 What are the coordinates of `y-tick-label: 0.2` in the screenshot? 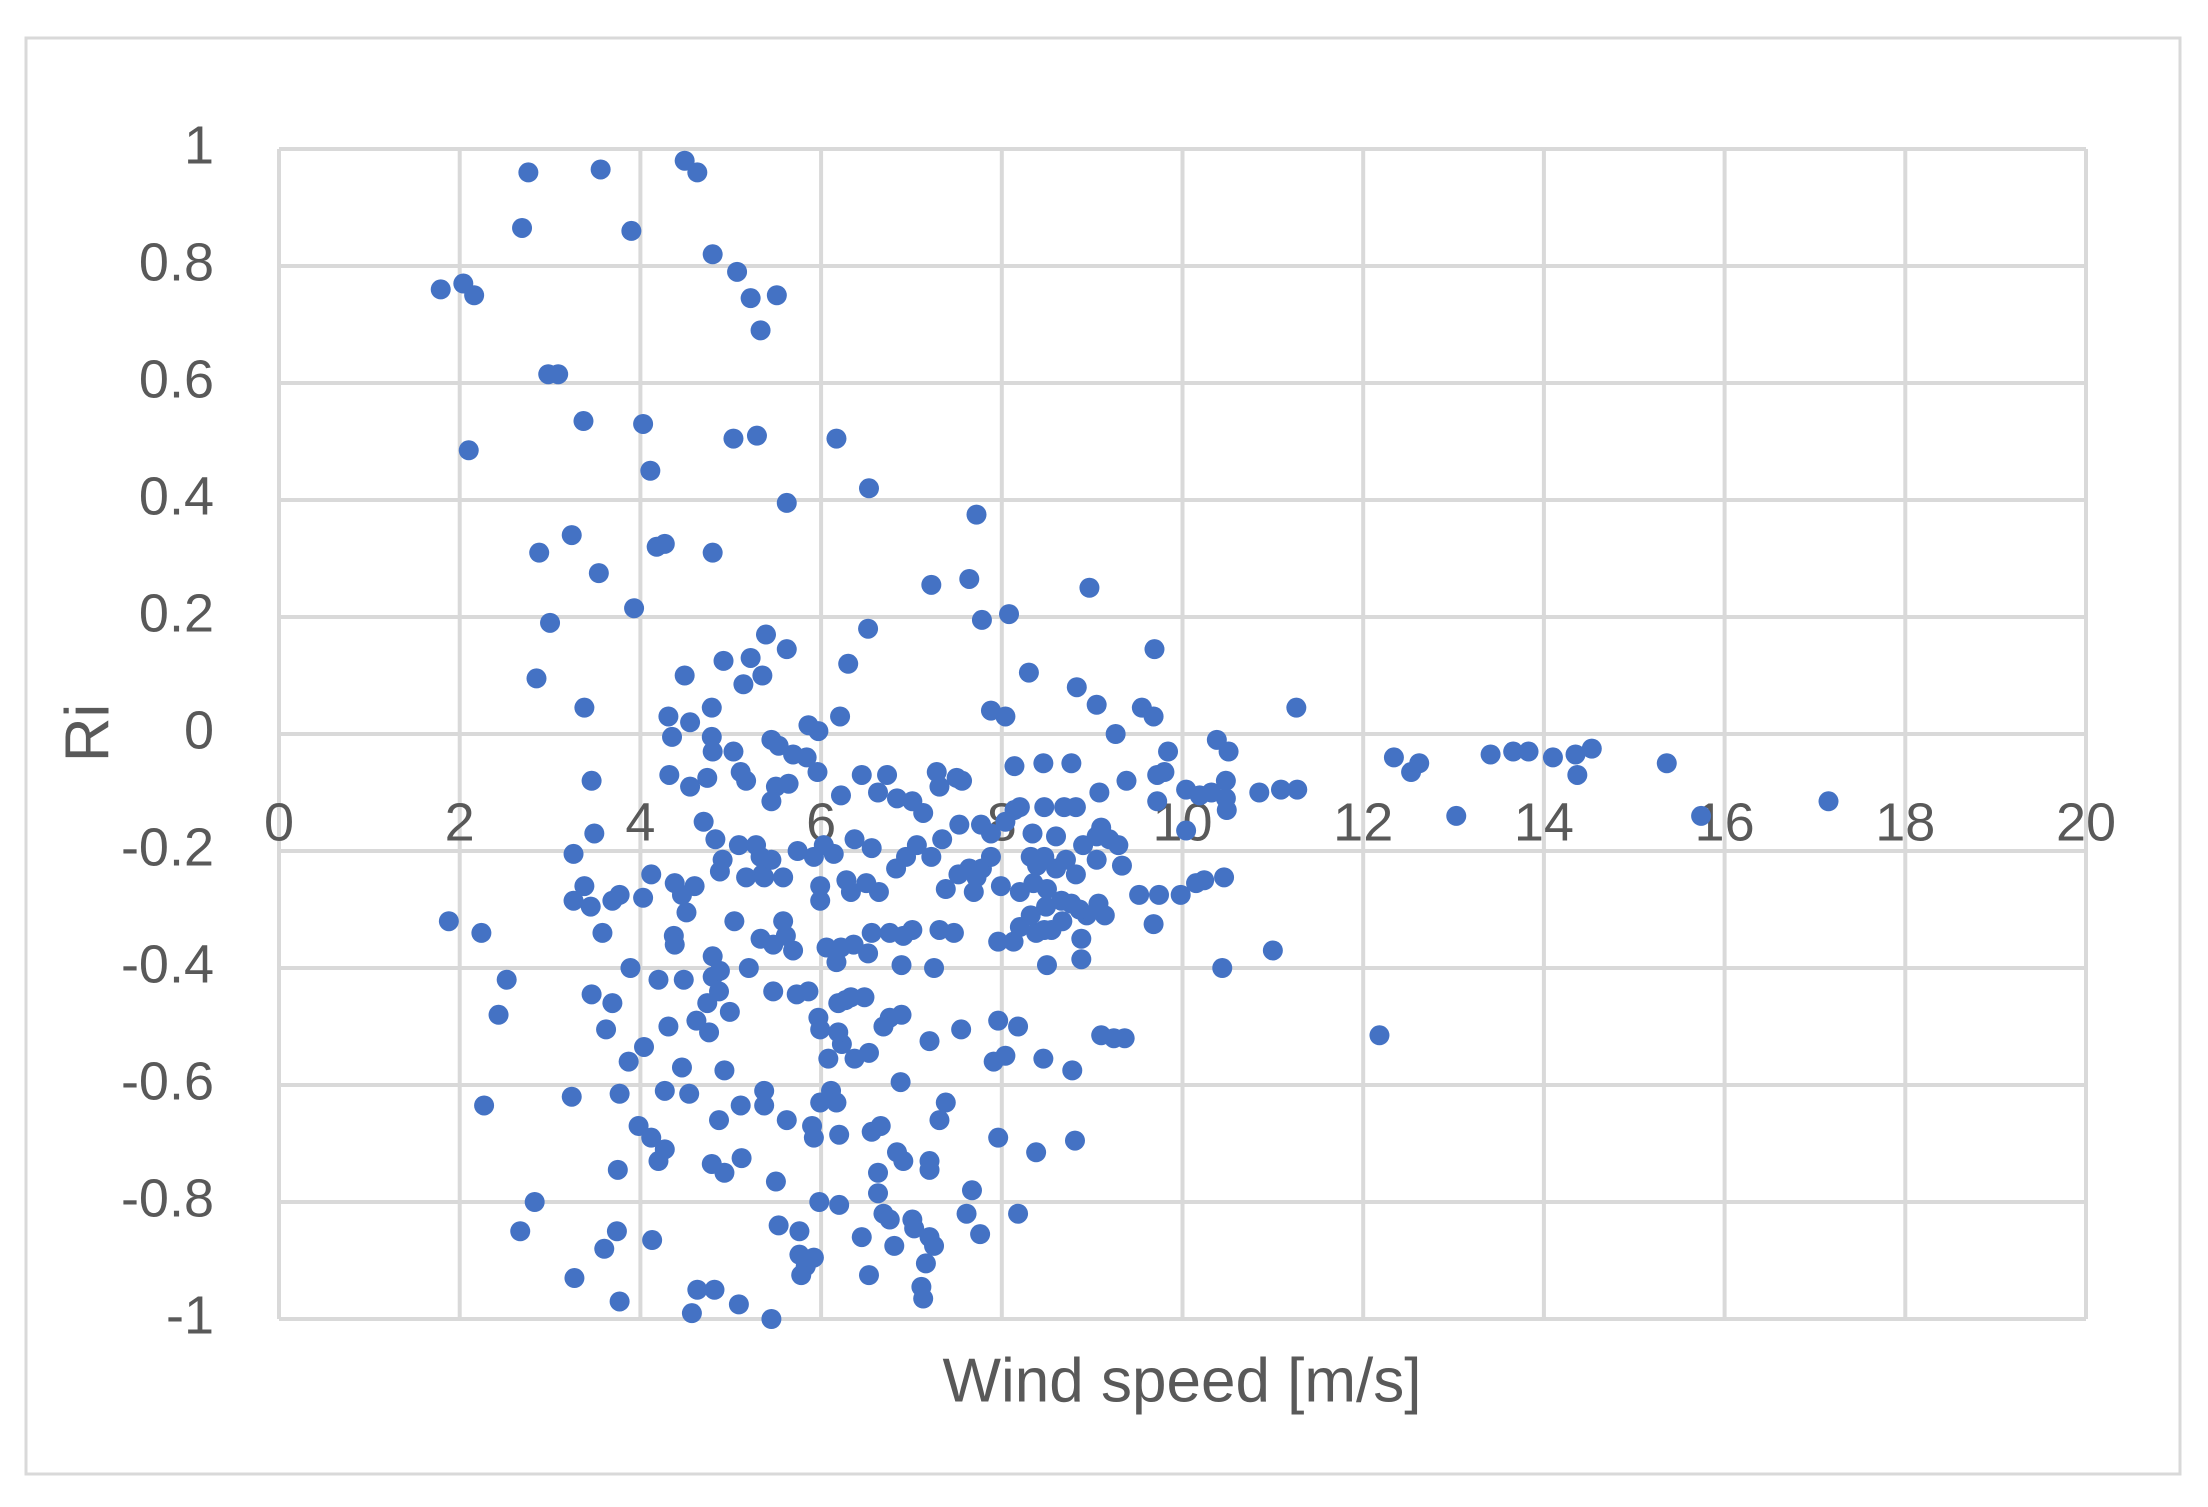 It's located at (176, 613).